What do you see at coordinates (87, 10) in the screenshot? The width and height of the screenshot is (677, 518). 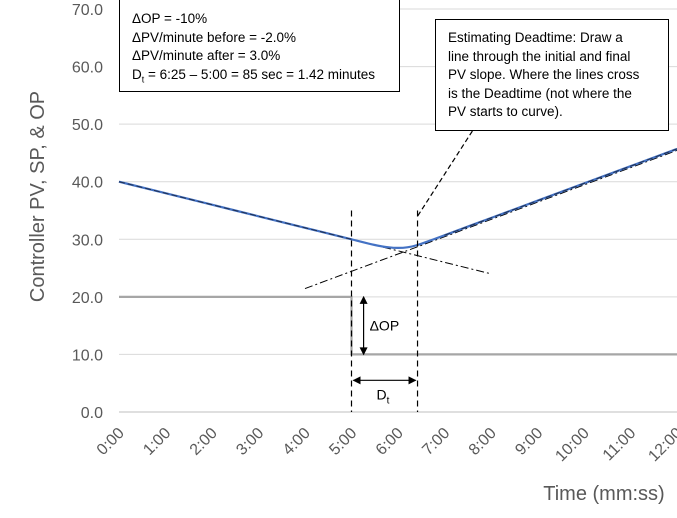 I see `y-tick-label: 70.0` at bounding box center [87, 10].